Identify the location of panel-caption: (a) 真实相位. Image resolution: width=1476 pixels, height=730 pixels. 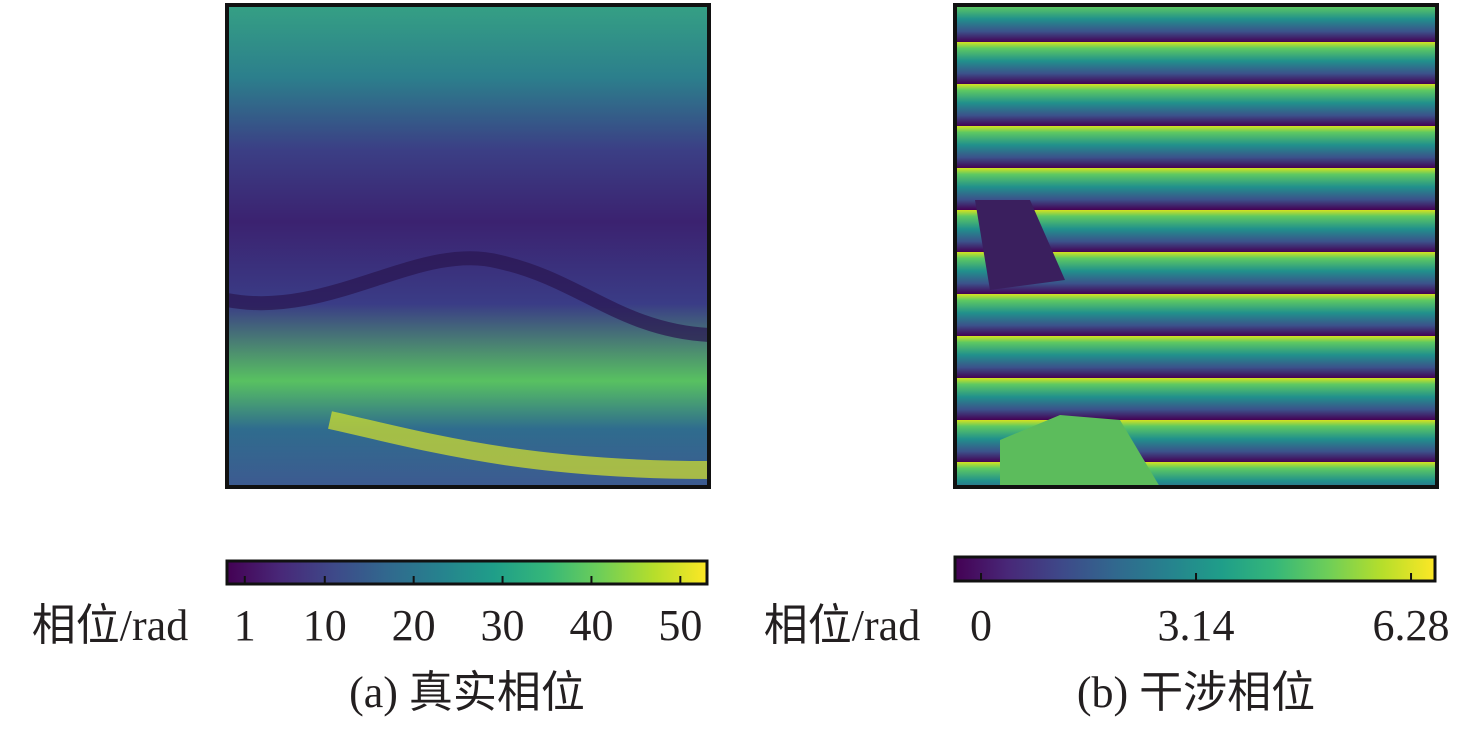
(467, 692).